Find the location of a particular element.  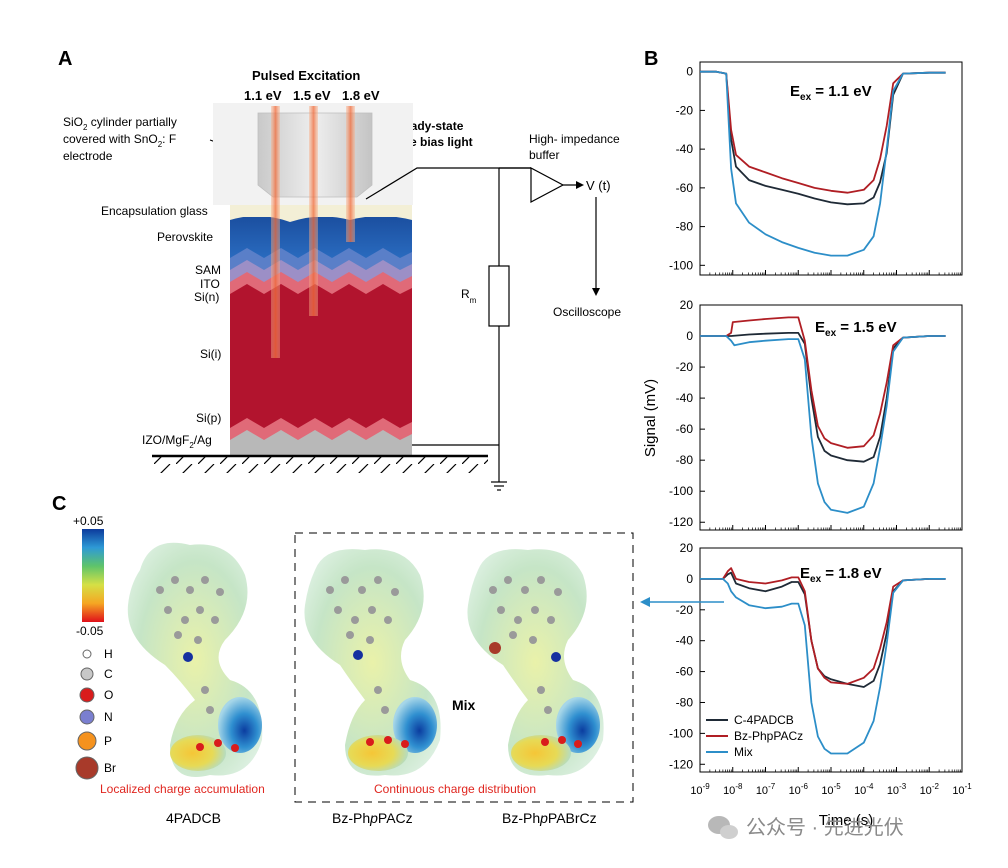

si-p-label: Si(p) is located at coordinates (208, 418).